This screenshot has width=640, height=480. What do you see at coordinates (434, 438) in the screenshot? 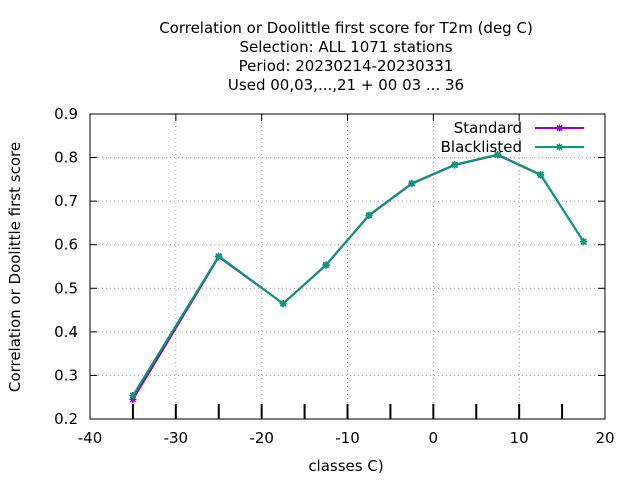
I see `x-tick-label: 0` at bounding box center [434, 438].